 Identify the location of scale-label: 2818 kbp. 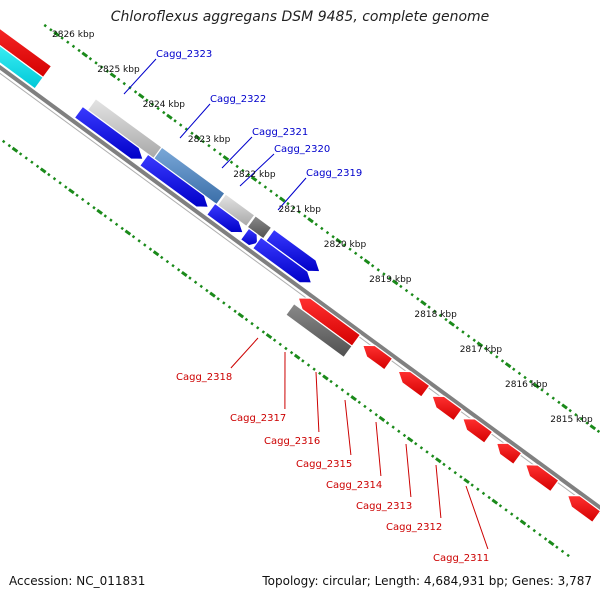
(435, 315).